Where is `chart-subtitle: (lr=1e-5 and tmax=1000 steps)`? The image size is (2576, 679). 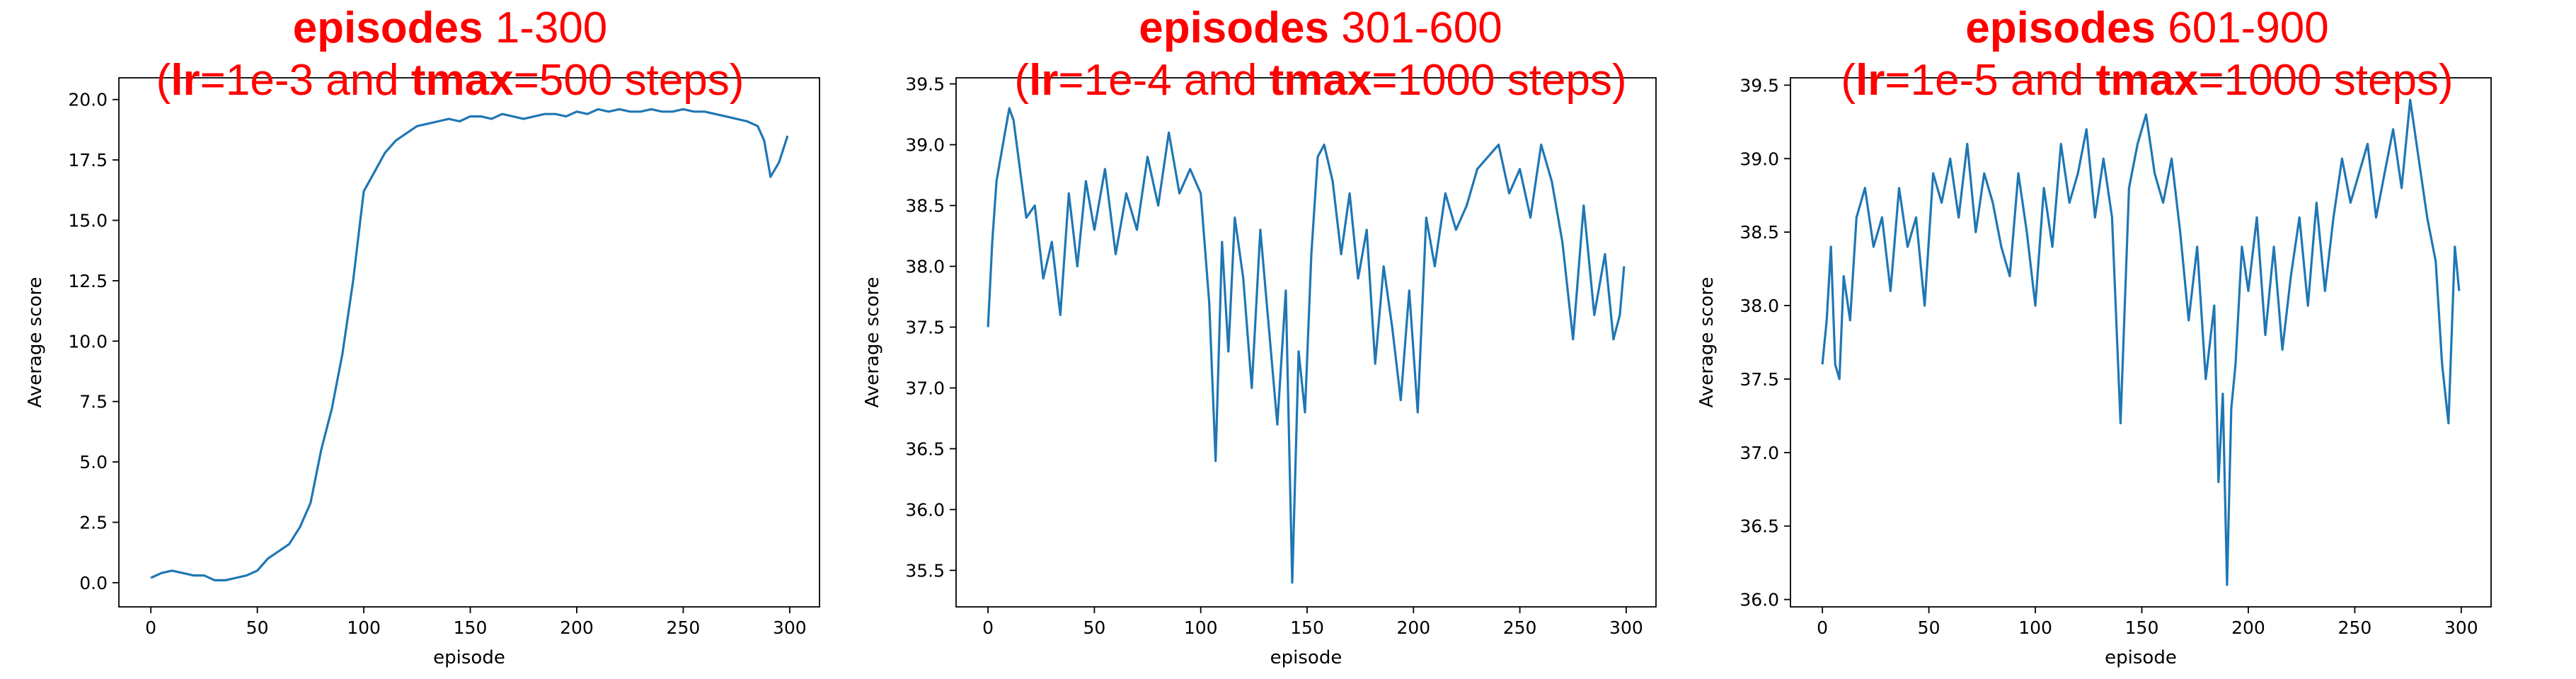
chart-subtitle: (lr=1e-5 and tmax=1000 steps) is located at coordinates (2147, 80).